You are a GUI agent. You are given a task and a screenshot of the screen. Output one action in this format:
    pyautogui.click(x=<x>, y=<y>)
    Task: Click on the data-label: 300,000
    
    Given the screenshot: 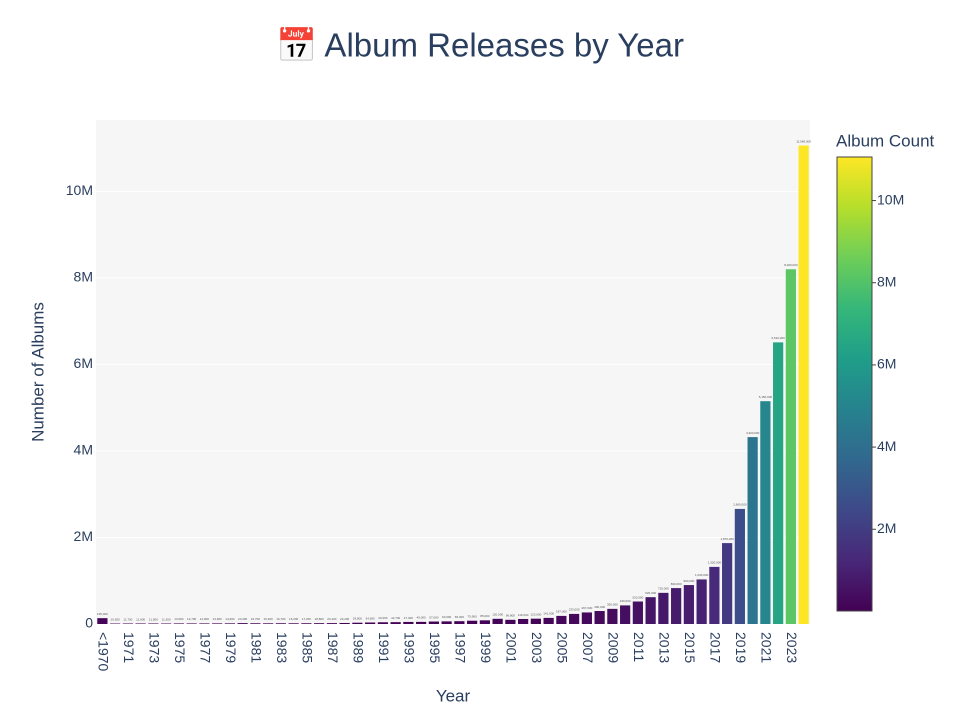 What is the action you would take?
    pyautogui.click(x=599, y=607)
    